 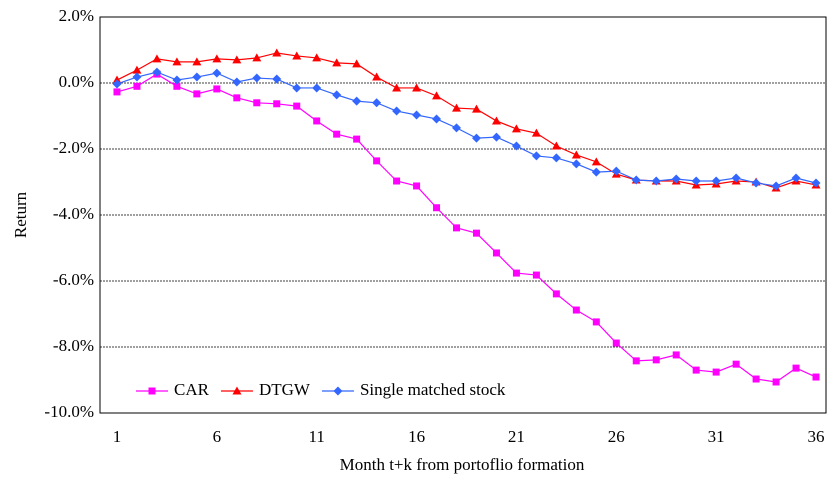 I want to click on y-tick-label: 2.0%, so click(x=76, y=15).